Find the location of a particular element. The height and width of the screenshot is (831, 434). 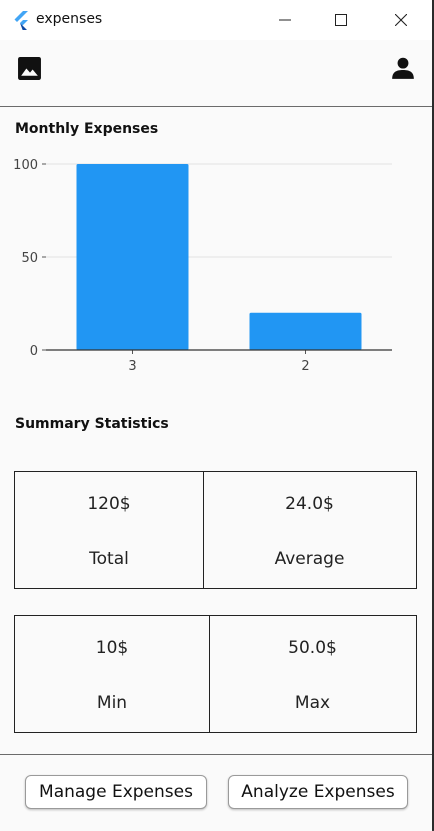

window-title: expenses is located at coordinates (69, 19).